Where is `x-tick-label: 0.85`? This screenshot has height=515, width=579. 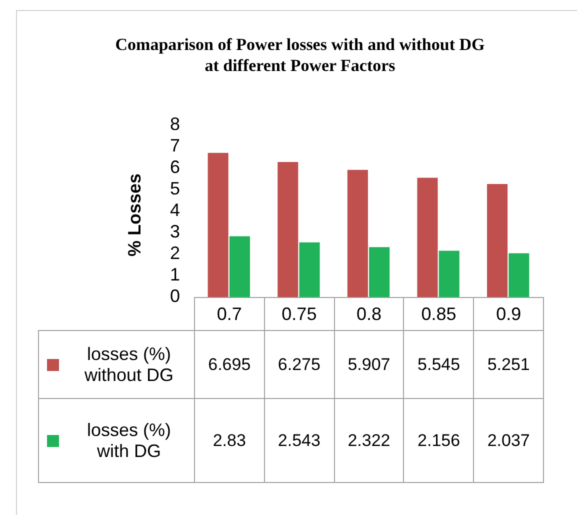 x-tick-label: 0.85 is located at coordinates (438, 314).